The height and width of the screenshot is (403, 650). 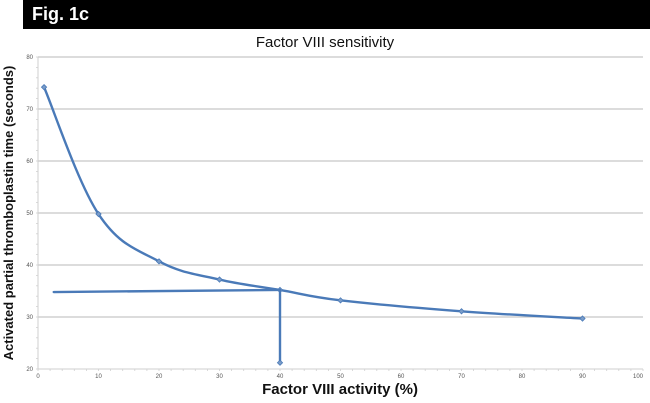 I want to click on y-tick-label-70: 70, so click(x=29, y=110).